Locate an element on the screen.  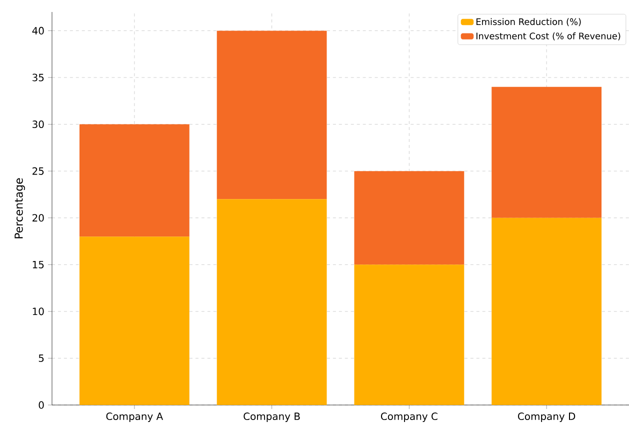
x-tick-label: Company C is located at coordinates (409, 417).